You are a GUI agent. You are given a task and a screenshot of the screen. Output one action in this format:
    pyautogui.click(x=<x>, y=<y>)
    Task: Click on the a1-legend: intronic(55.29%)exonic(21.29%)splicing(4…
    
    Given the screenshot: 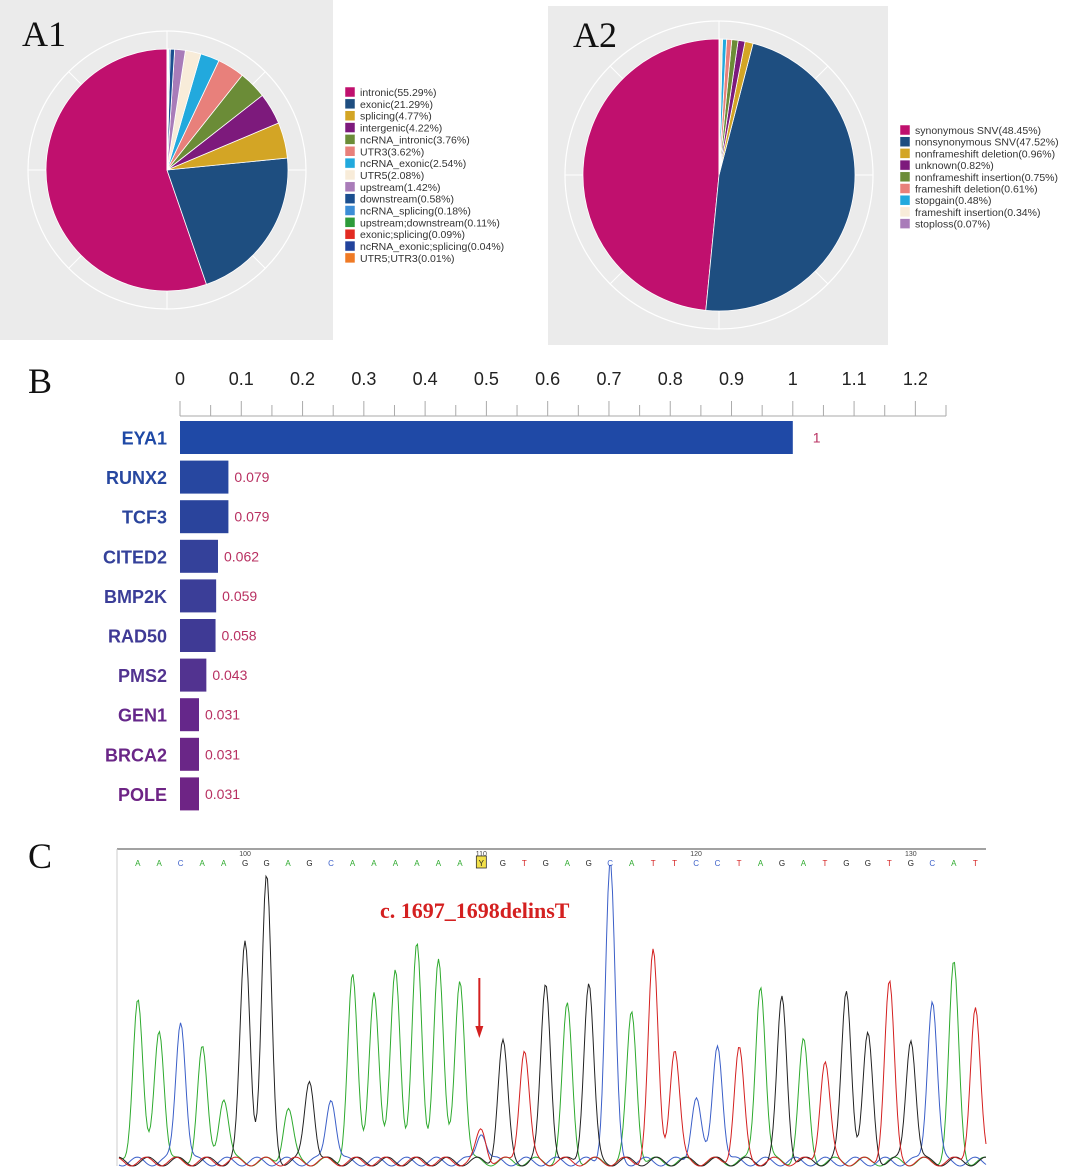 What is the action you would take?
    pyautogui.click(x=424, y=175)
    